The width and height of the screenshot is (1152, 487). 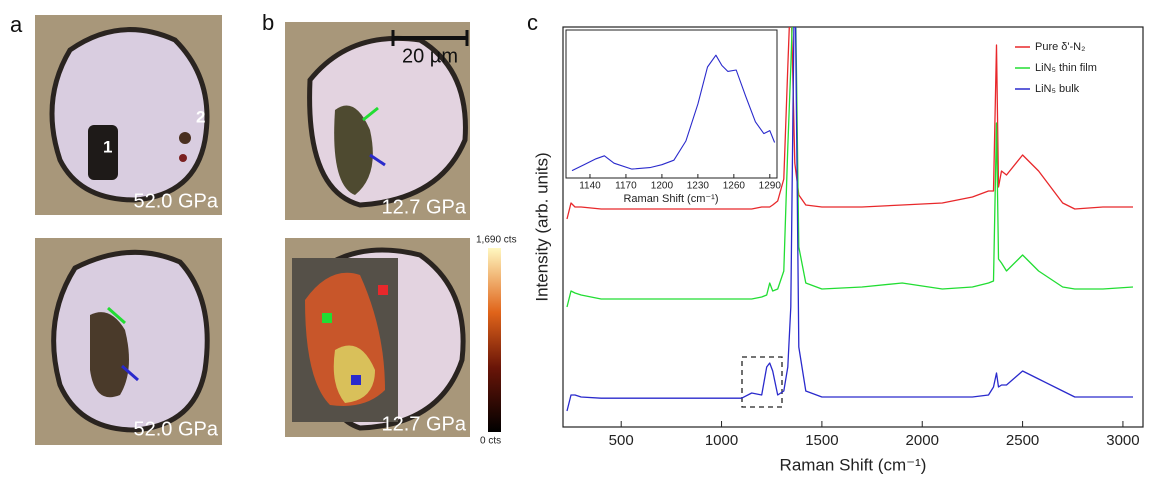 What do you see at coordinates (590, 186) in the screenshot?
I see `x-tick-label: 1140` at bounding box center [590, 186].